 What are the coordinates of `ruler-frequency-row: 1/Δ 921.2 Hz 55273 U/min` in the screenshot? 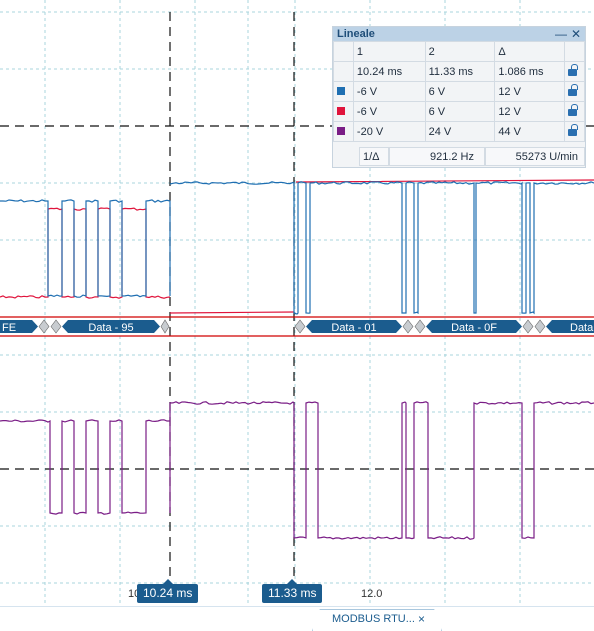 It's located at (472, 157).